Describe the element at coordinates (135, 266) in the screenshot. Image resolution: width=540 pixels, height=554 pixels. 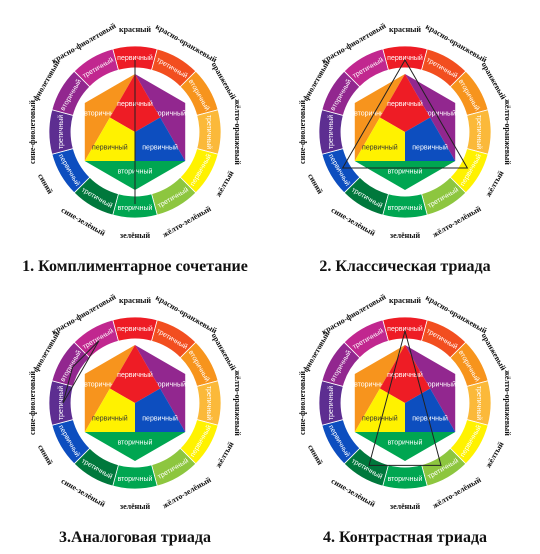
I see `caption-complementary: 1. Комплиментарное сочетание` at that location.